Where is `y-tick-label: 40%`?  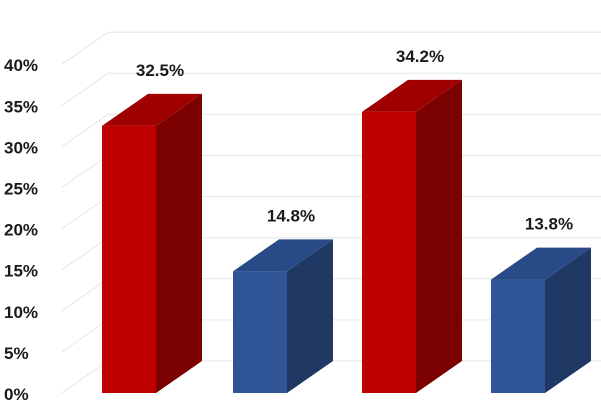 y-tick-label: 40% is located at coordinates (21, 65).